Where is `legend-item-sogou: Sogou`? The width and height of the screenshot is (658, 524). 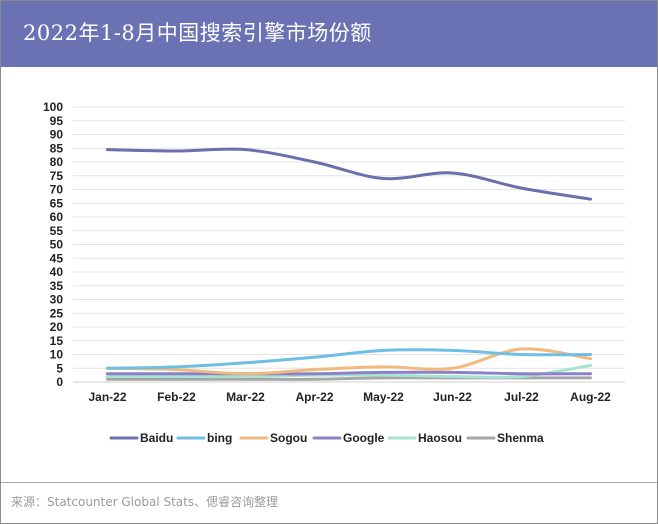
legend-item-sogou: Sogou is located at coordinates (273, 438).